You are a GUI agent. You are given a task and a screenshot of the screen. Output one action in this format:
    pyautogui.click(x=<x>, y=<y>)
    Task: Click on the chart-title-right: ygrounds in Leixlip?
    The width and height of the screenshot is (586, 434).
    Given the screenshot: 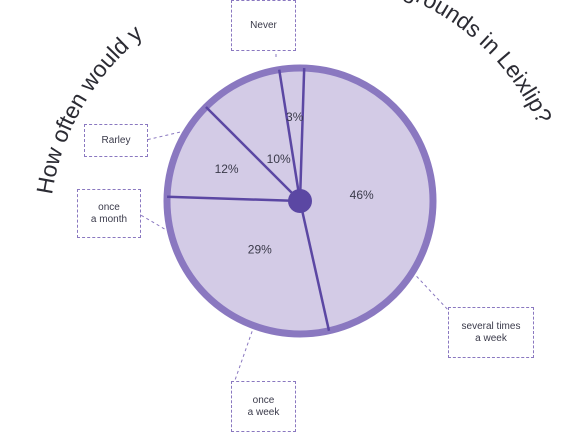 What is the action you would take?
    pyautogui.click(x=473, y=63)
    